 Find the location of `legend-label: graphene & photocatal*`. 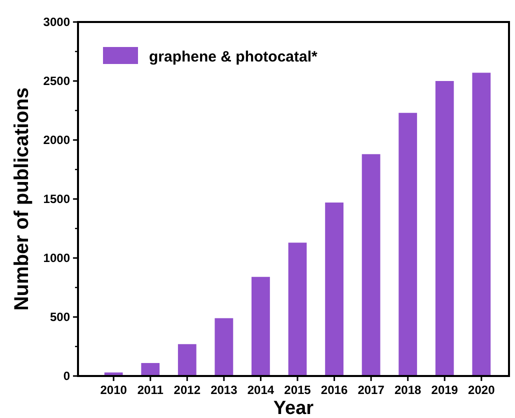

legend-label: graphene & photocatal* is located at coordinates (233, 57).